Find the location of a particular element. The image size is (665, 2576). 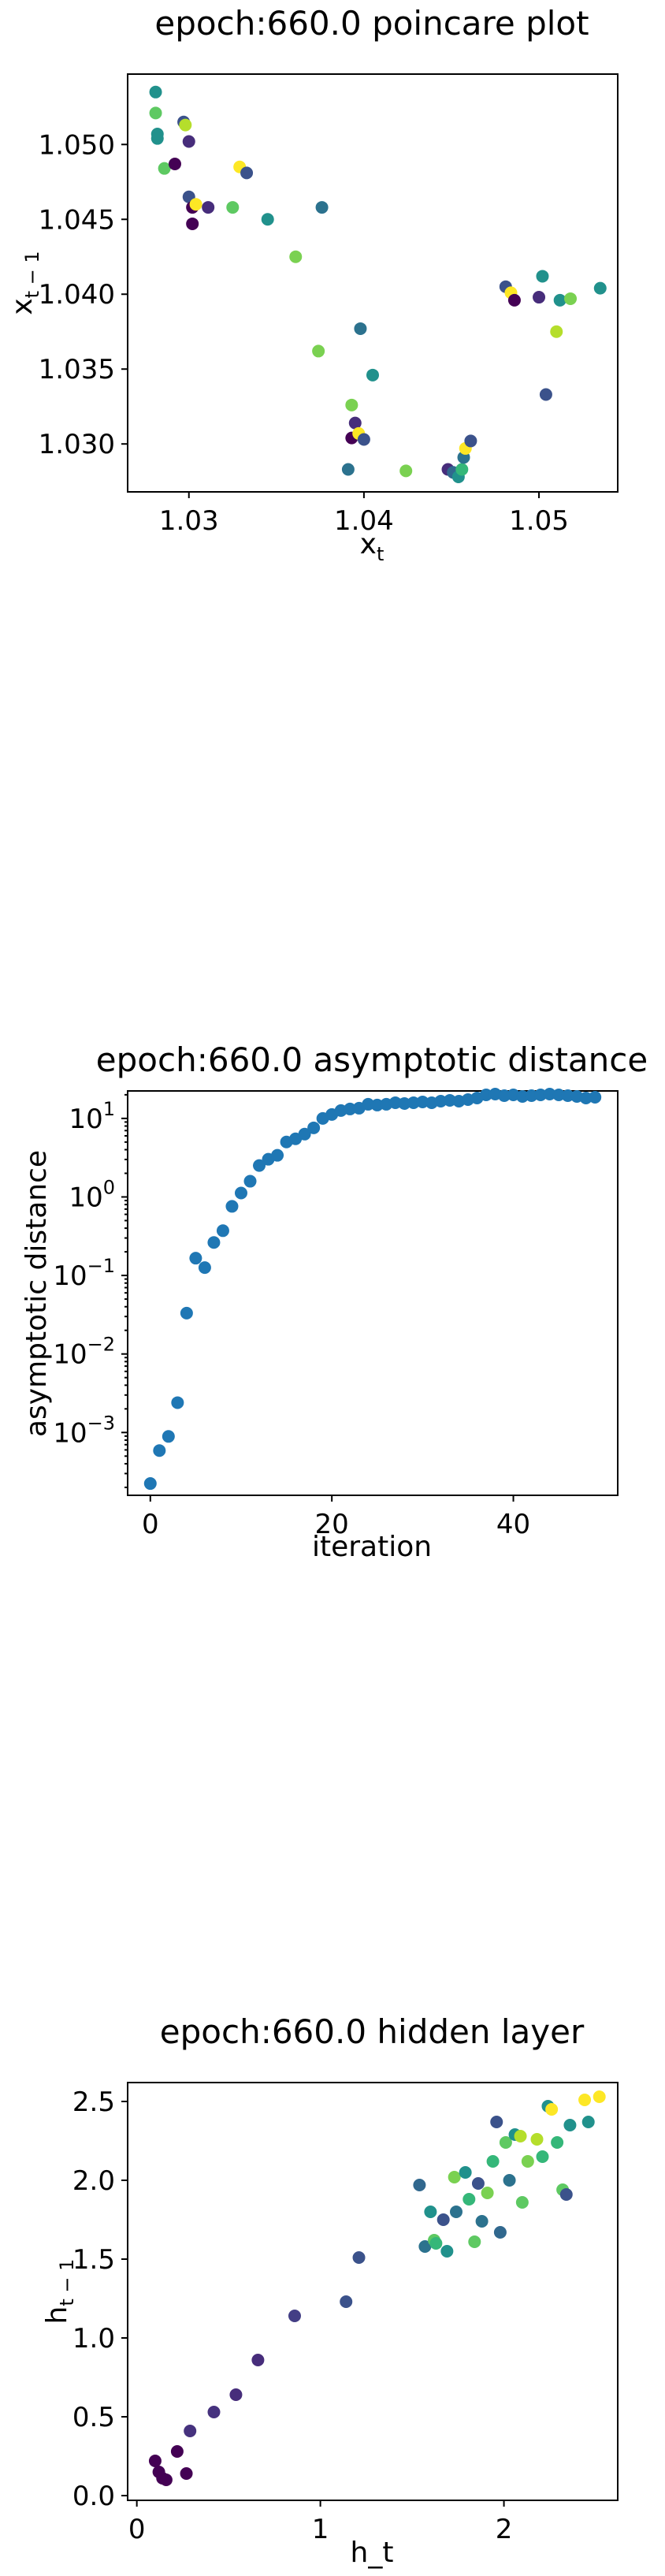

x-tick-label: 1.05 is located at coordinates (539, 521).